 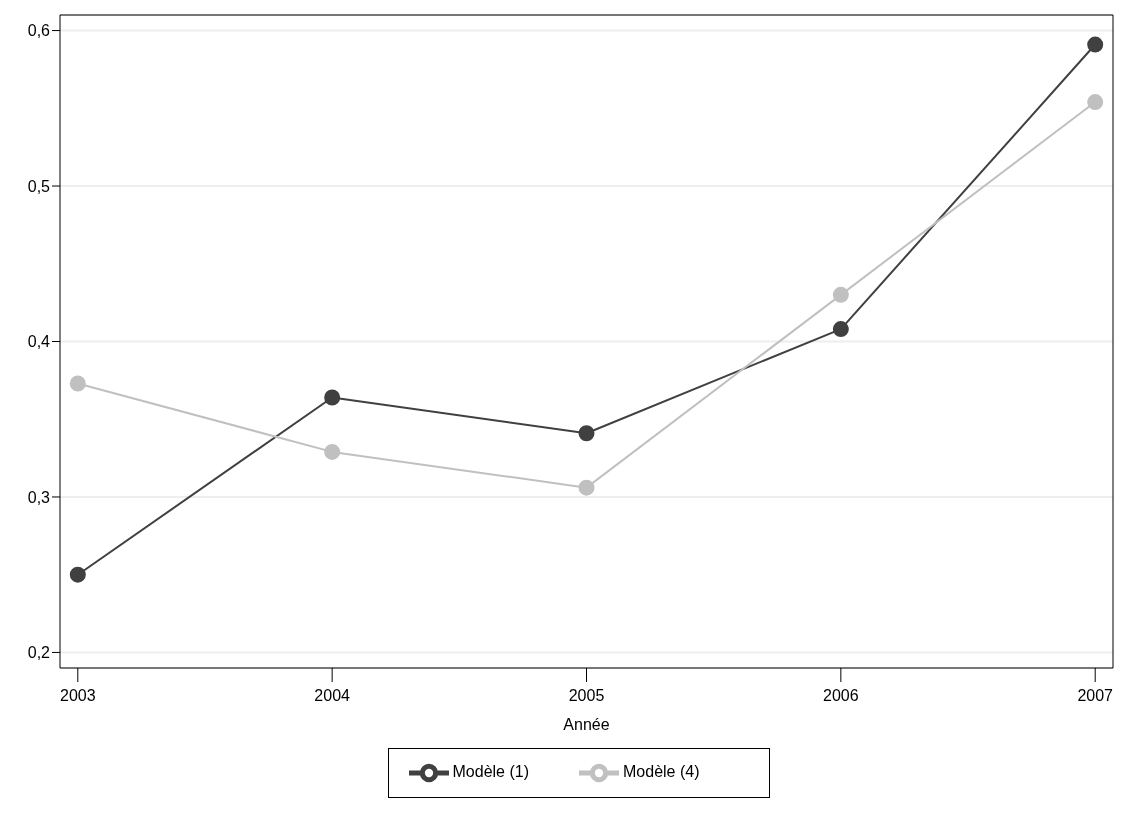 What do you see at coordinates (39, 342) in the screenshot?
I see `y-tick-label: 0,4` at bounding box center [39, 342].